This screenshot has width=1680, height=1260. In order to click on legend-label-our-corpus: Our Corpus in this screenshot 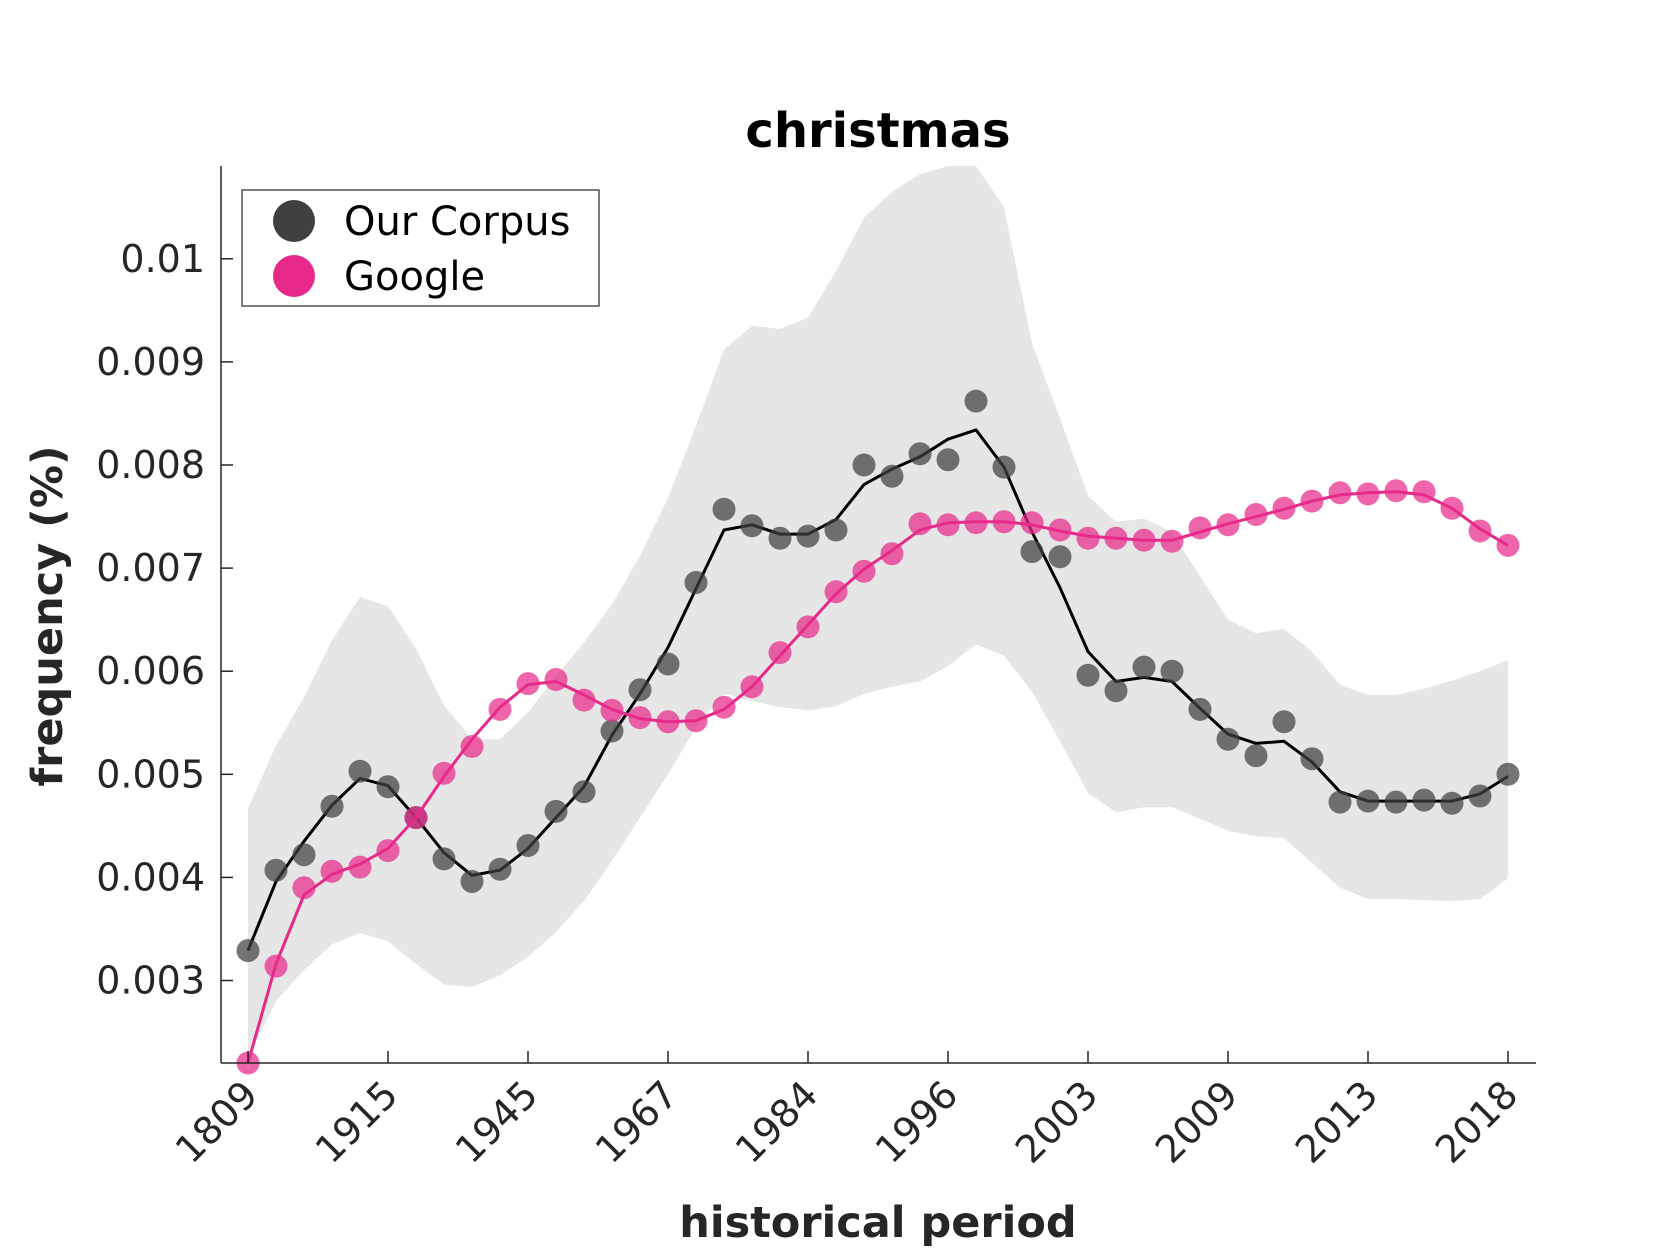, I will do `click(457, 222)`.